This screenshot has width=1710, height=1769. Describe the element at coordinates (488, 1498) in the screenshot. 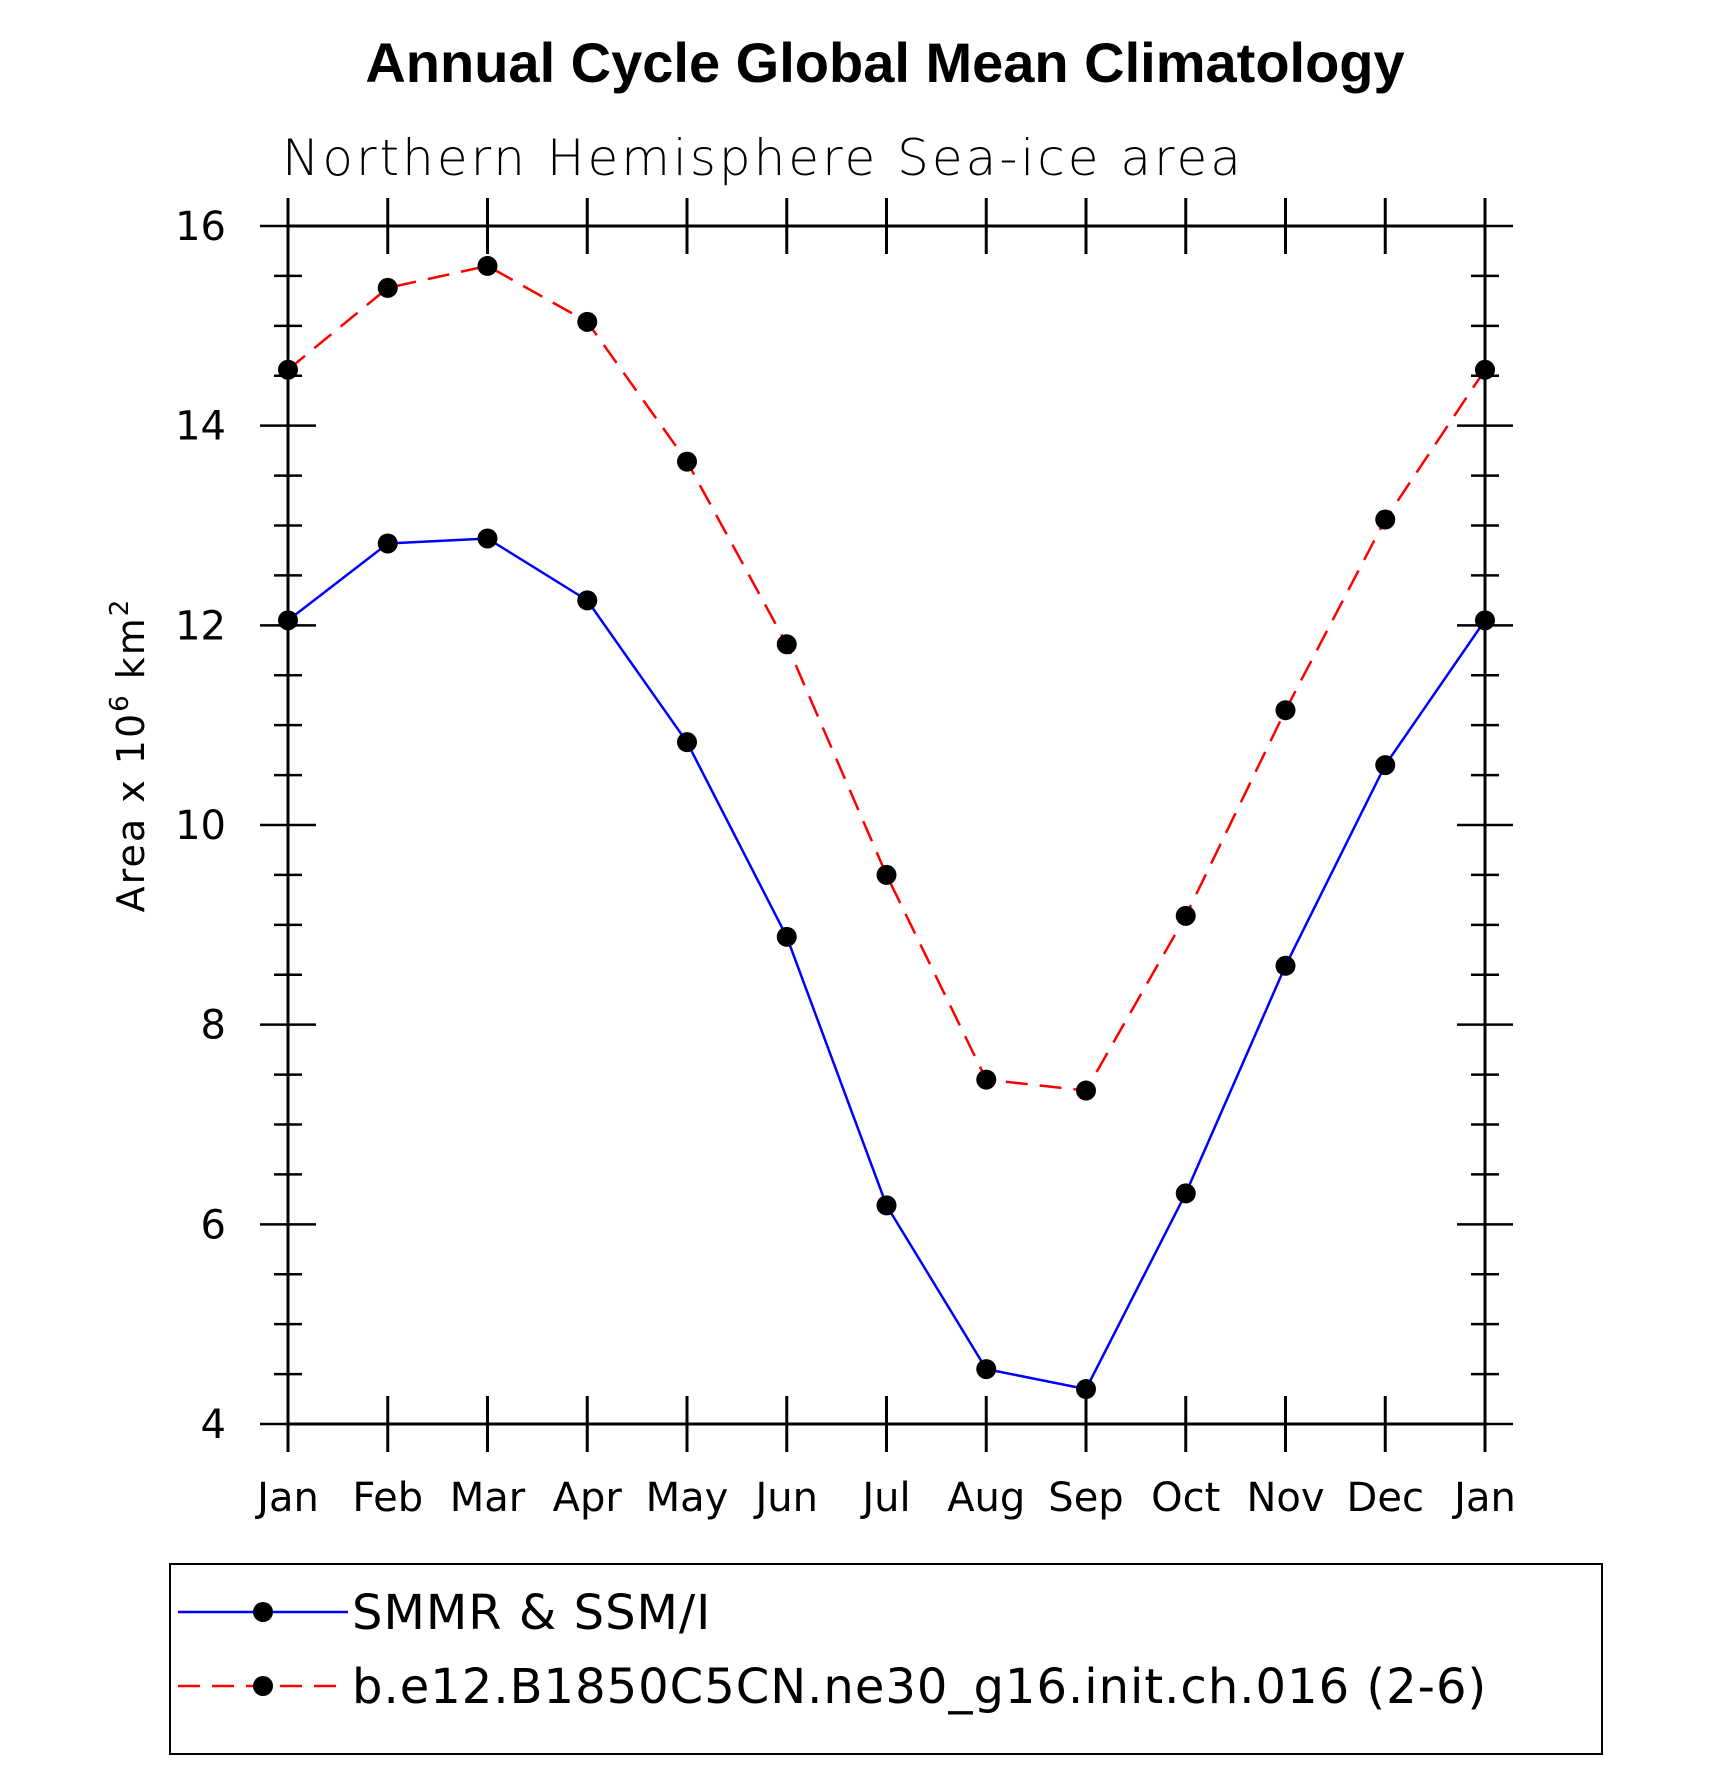

I see `x-tick-label: Mar` at that location.